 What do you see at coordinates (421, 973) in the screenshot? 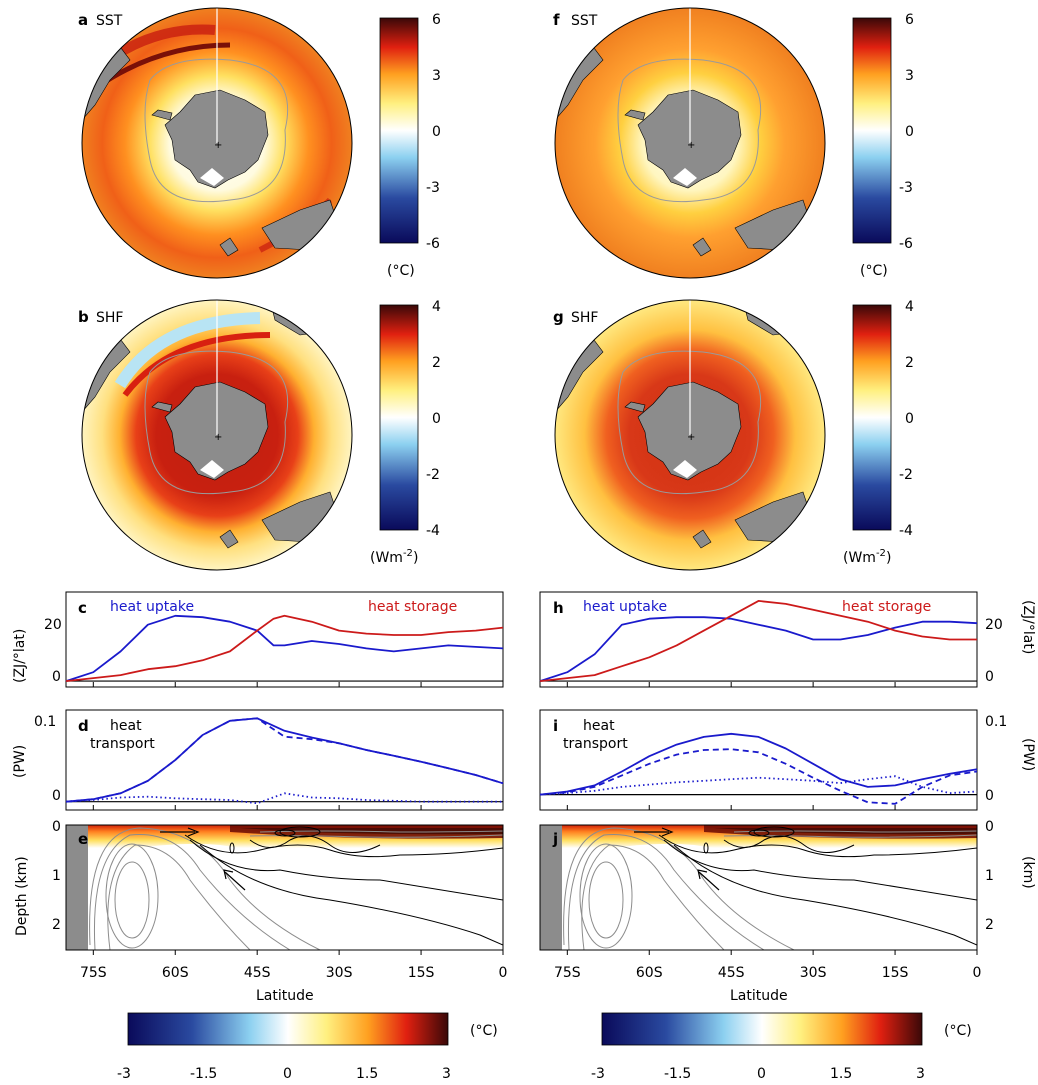
I see `xtick-label-e: 15S` at bounding box center [421, 973].